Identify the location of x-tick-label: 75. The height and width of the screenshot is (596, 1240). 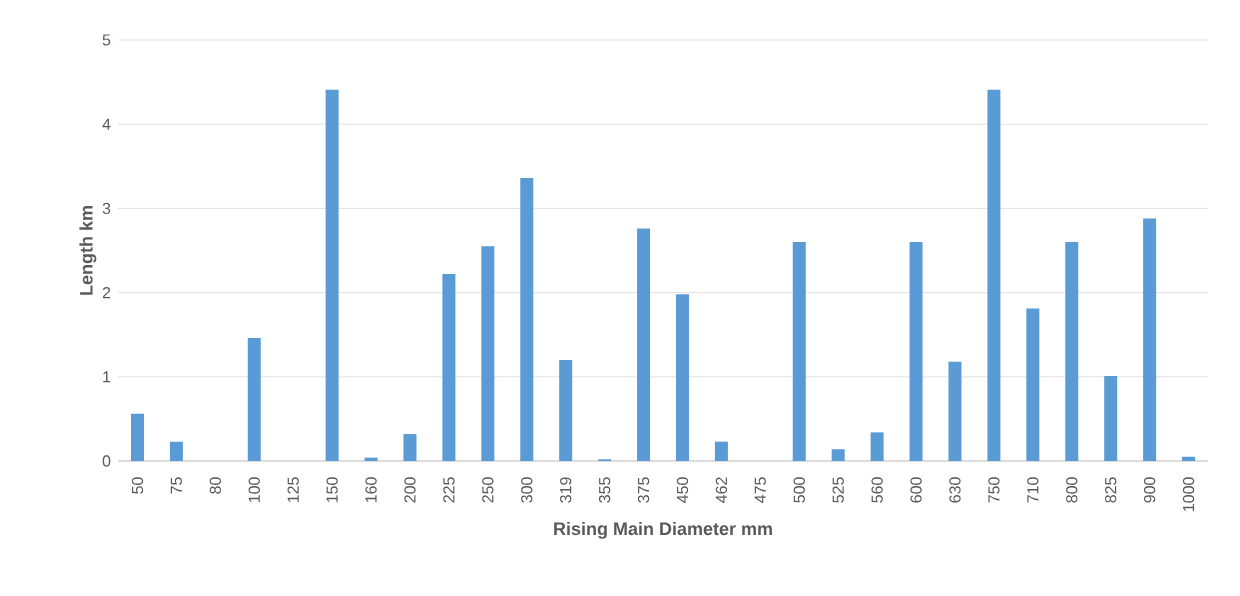
(176, 485).